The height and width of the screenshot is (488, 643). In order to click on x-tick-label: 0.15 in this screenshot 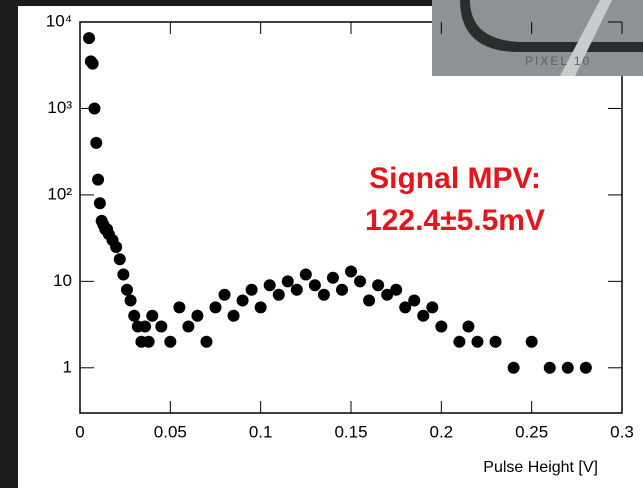, I will do `click(350, 431)`.